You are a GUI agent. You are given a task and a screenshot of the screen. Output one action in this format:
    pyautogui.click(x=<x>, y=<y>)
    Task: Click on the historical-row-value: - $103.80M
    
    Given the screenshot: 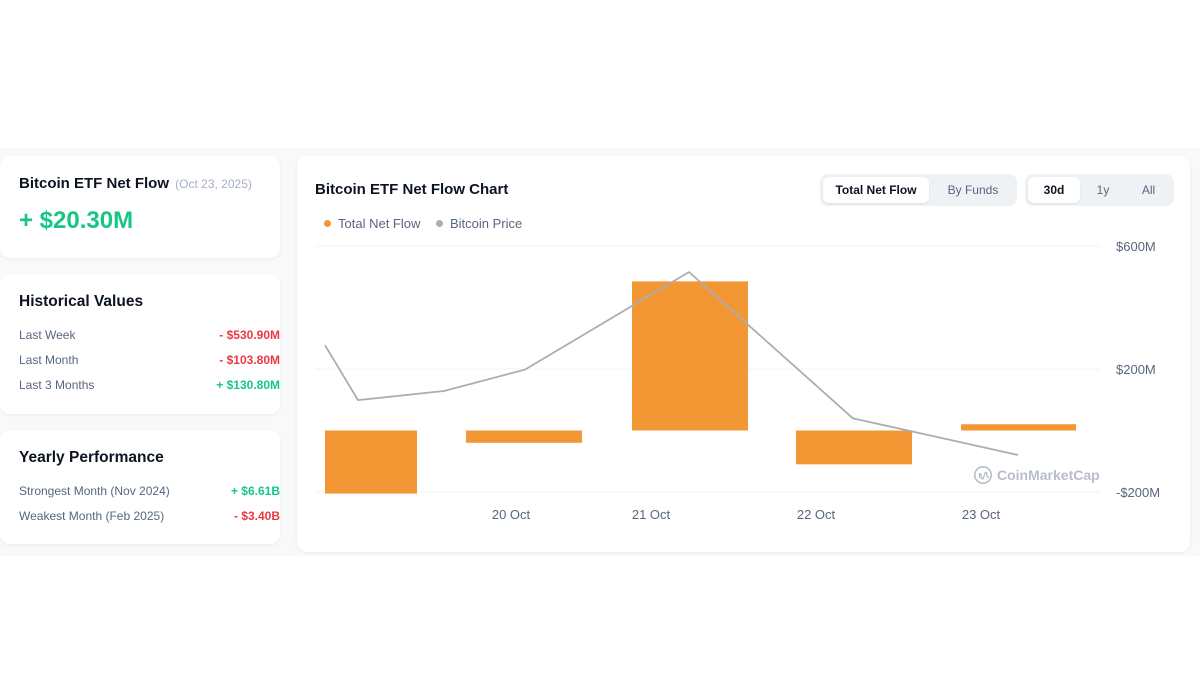 What is the action you would take?
    pyautogui.click(x=249, y=360)
    